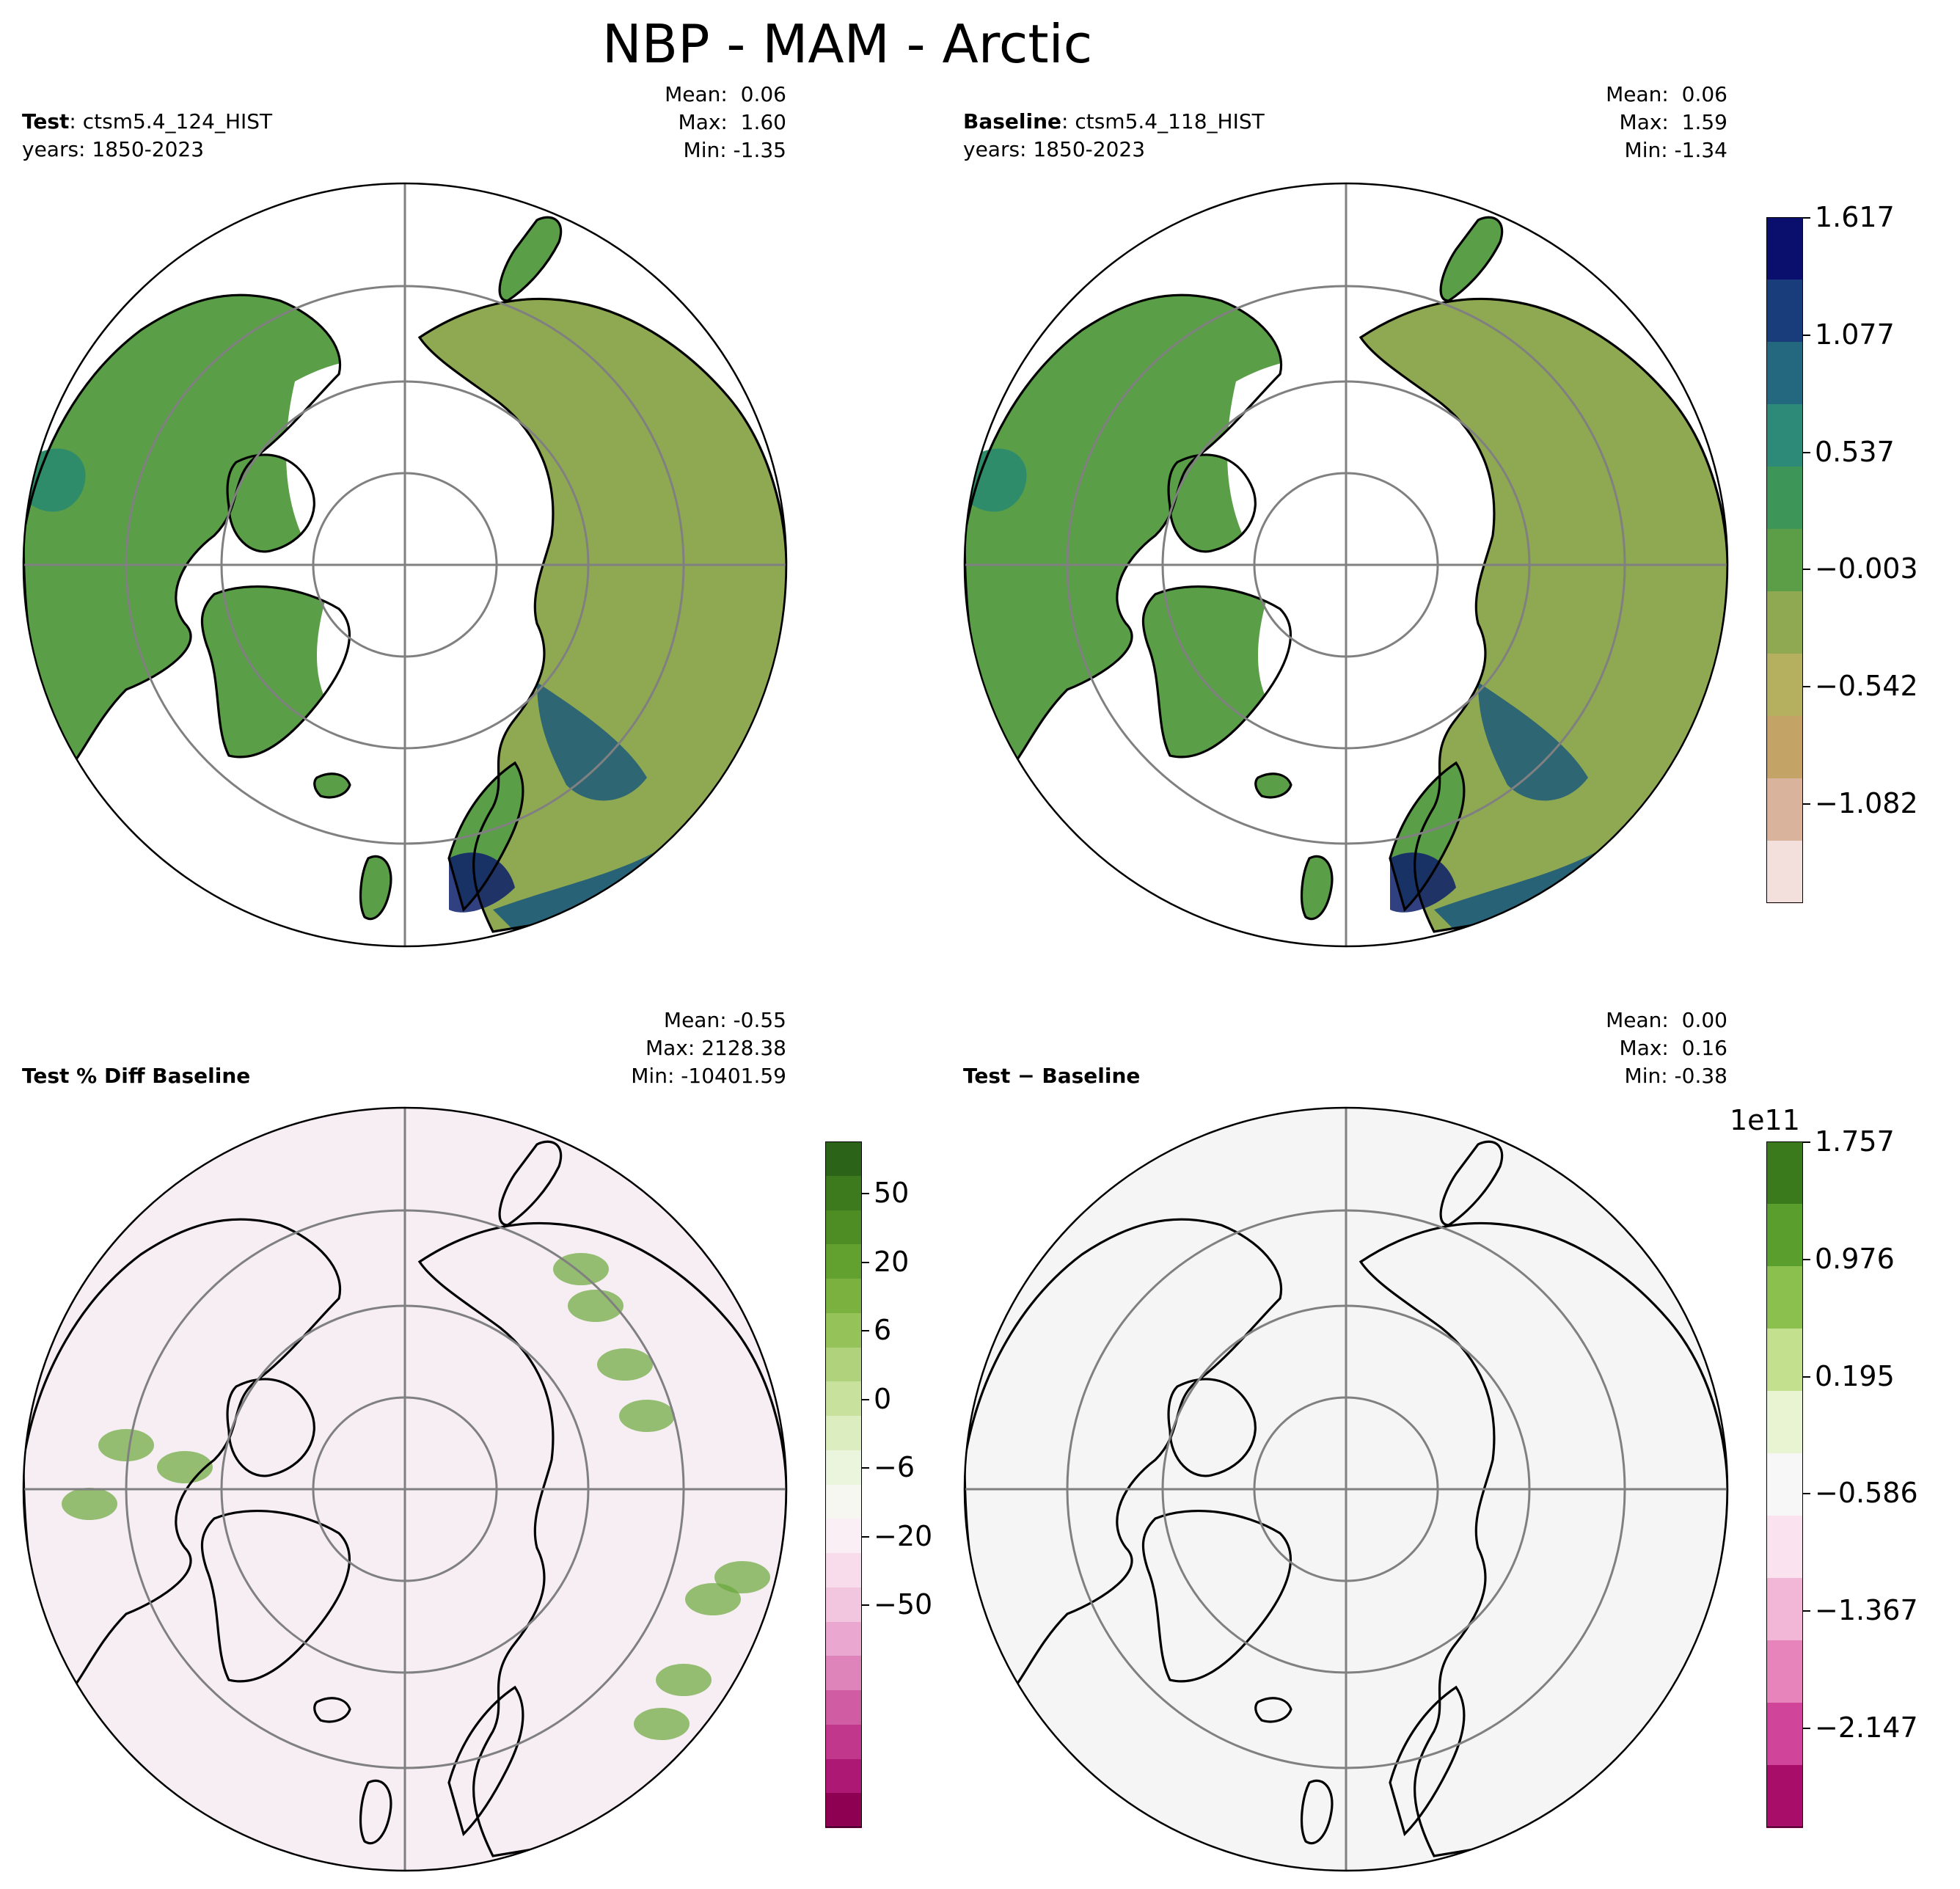  Describe the element at coordinates (1866, 568) in the screenshot. I see `colorbar-tick-label: −0.003` at that location.